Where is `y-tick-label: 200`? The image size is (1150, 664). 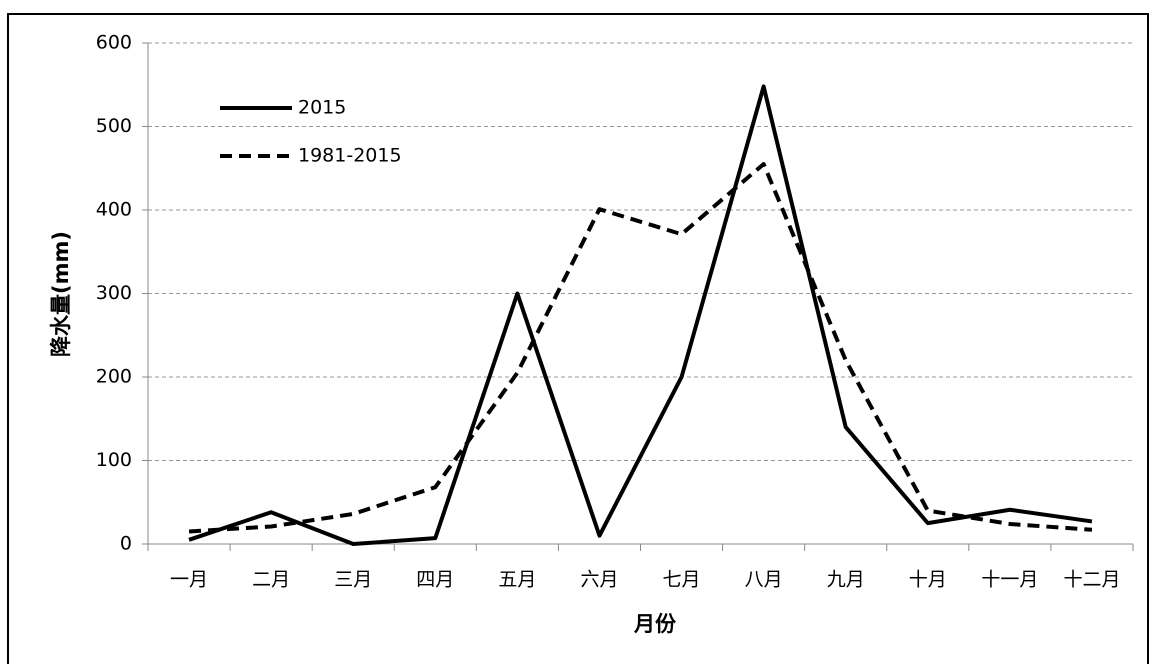 y-tick-label: 200 is located at coordinates (114, 377).